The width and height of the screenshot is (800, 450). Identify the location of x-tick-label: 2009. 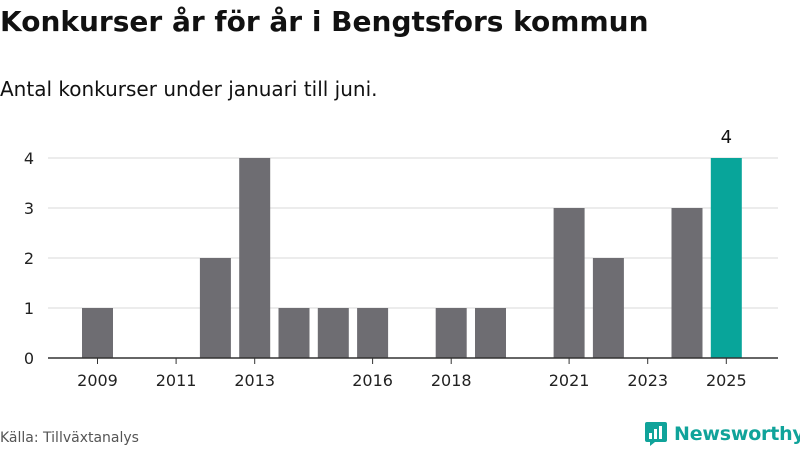
(97, 380).